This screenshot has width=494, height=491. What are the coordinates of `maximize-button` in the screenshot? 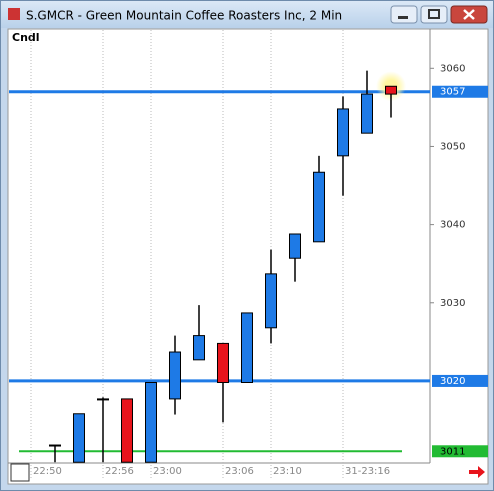 It's located at (434, 14).